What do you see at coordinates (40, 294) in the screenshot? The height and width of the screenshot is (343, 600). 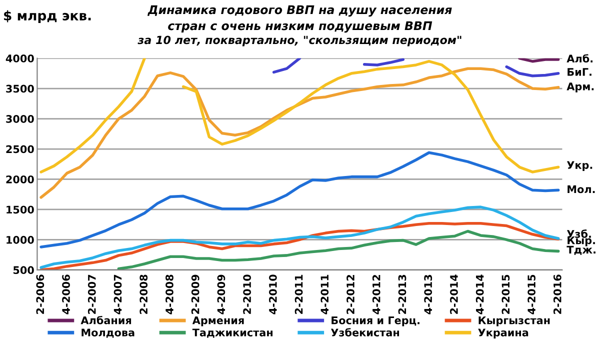 I see `x-tick-label: 2-2006` at bounding box center [40, 294].